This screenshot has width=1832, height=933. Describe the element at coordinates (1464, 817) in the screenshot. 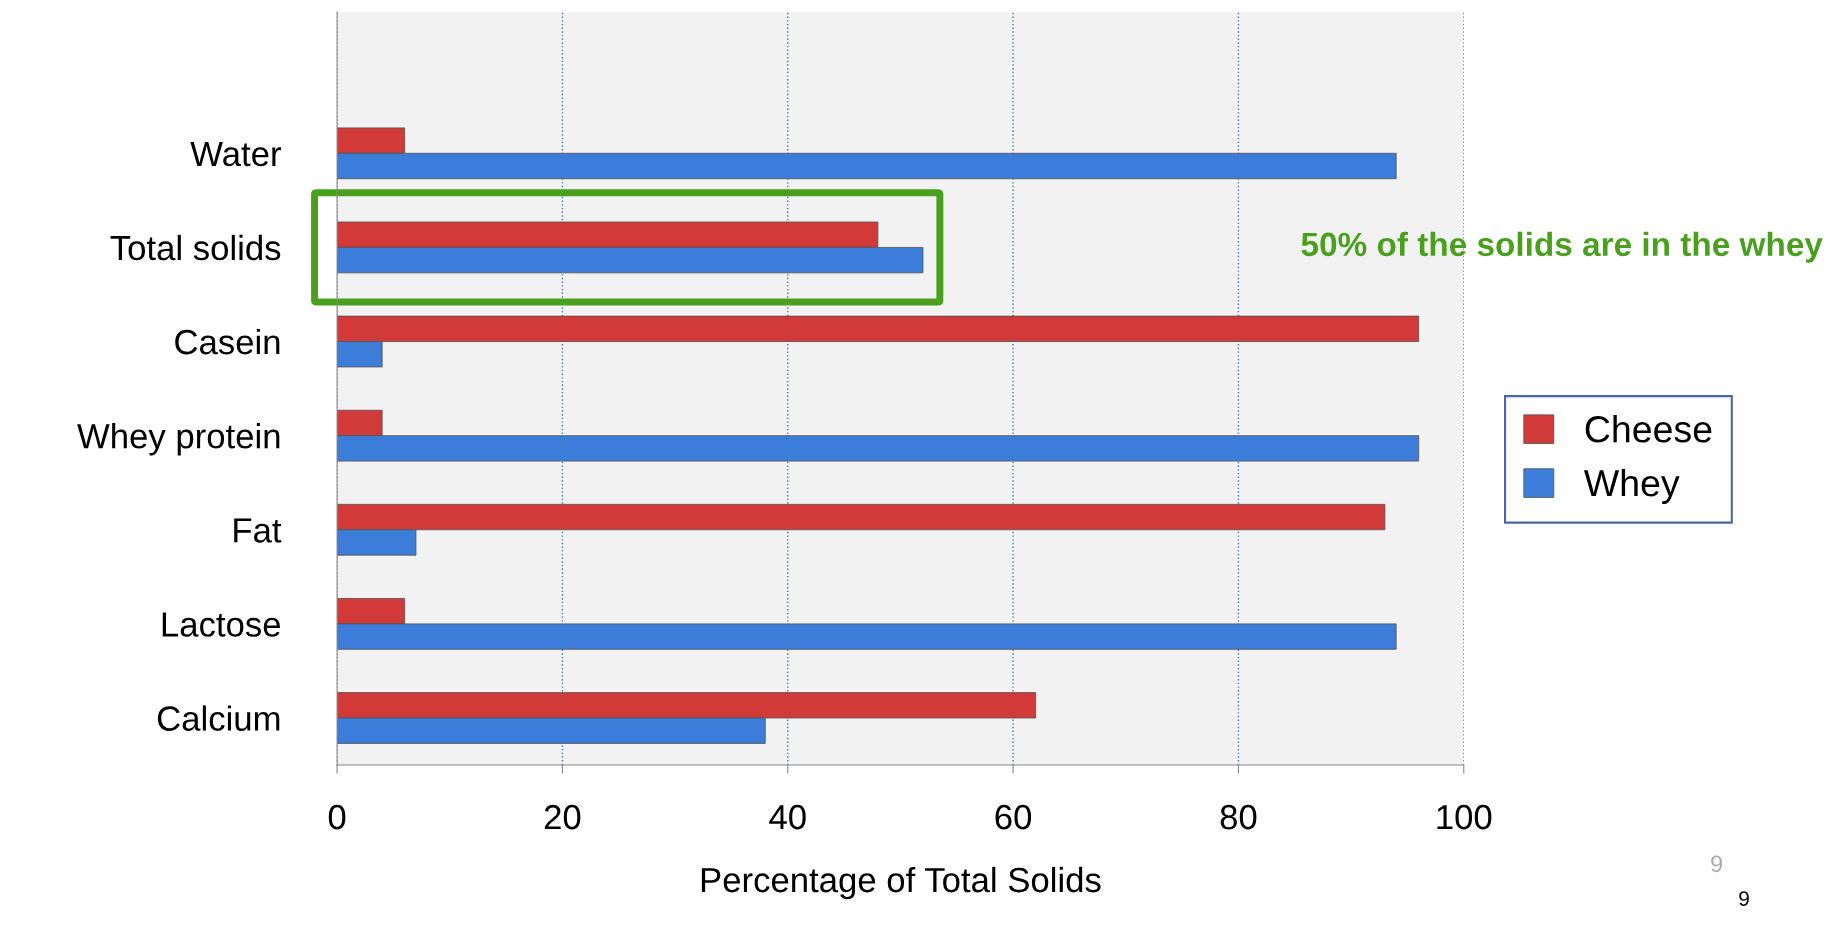

I see `x-tick-label: 100` at that location.